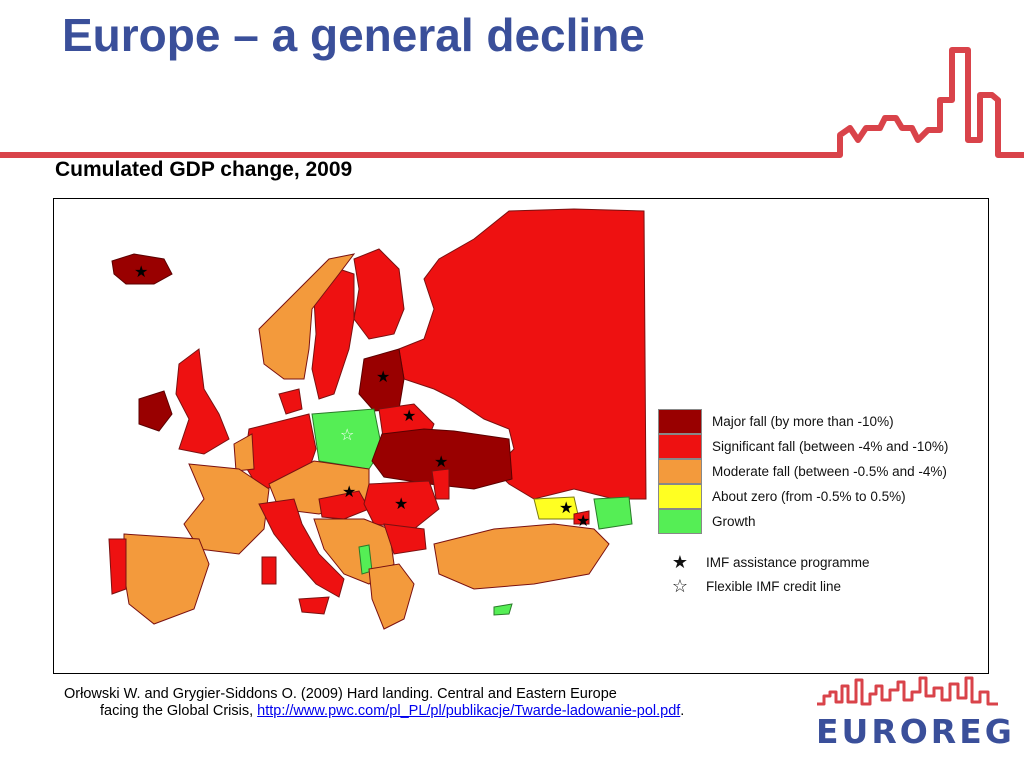 The width and height of the screenshot is (1024, 768). I want to click on region-ukraine, so click(442, 459).